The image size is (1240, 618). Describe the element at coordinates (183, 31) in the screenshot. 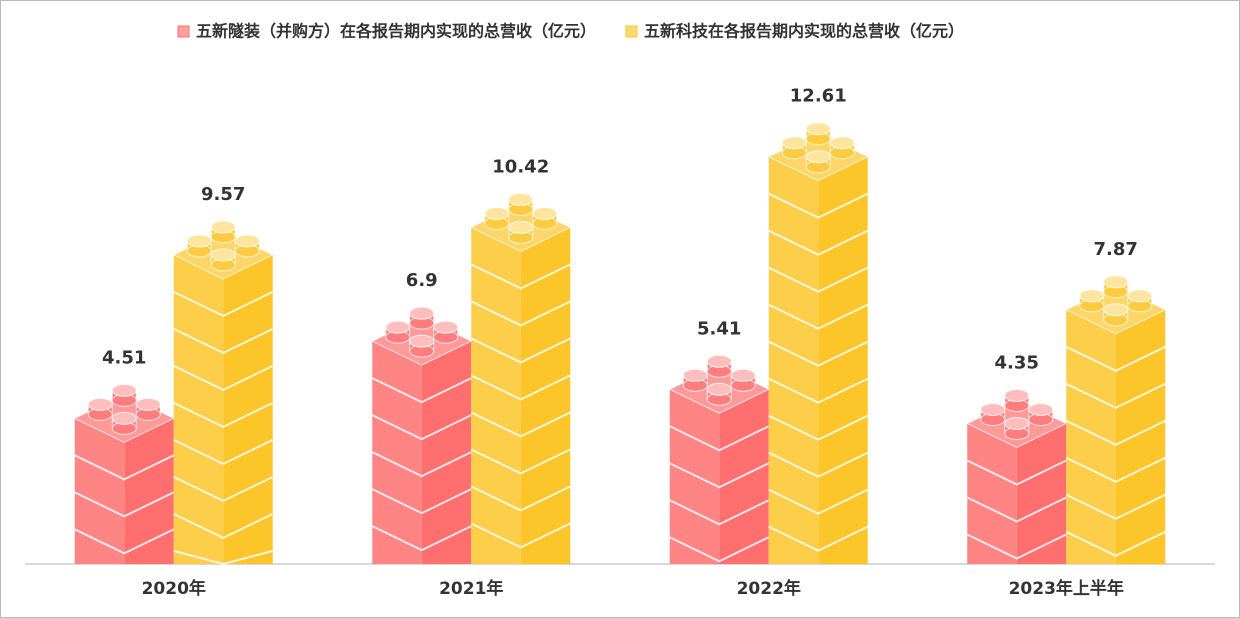

I see `legend-swatch` at that location.